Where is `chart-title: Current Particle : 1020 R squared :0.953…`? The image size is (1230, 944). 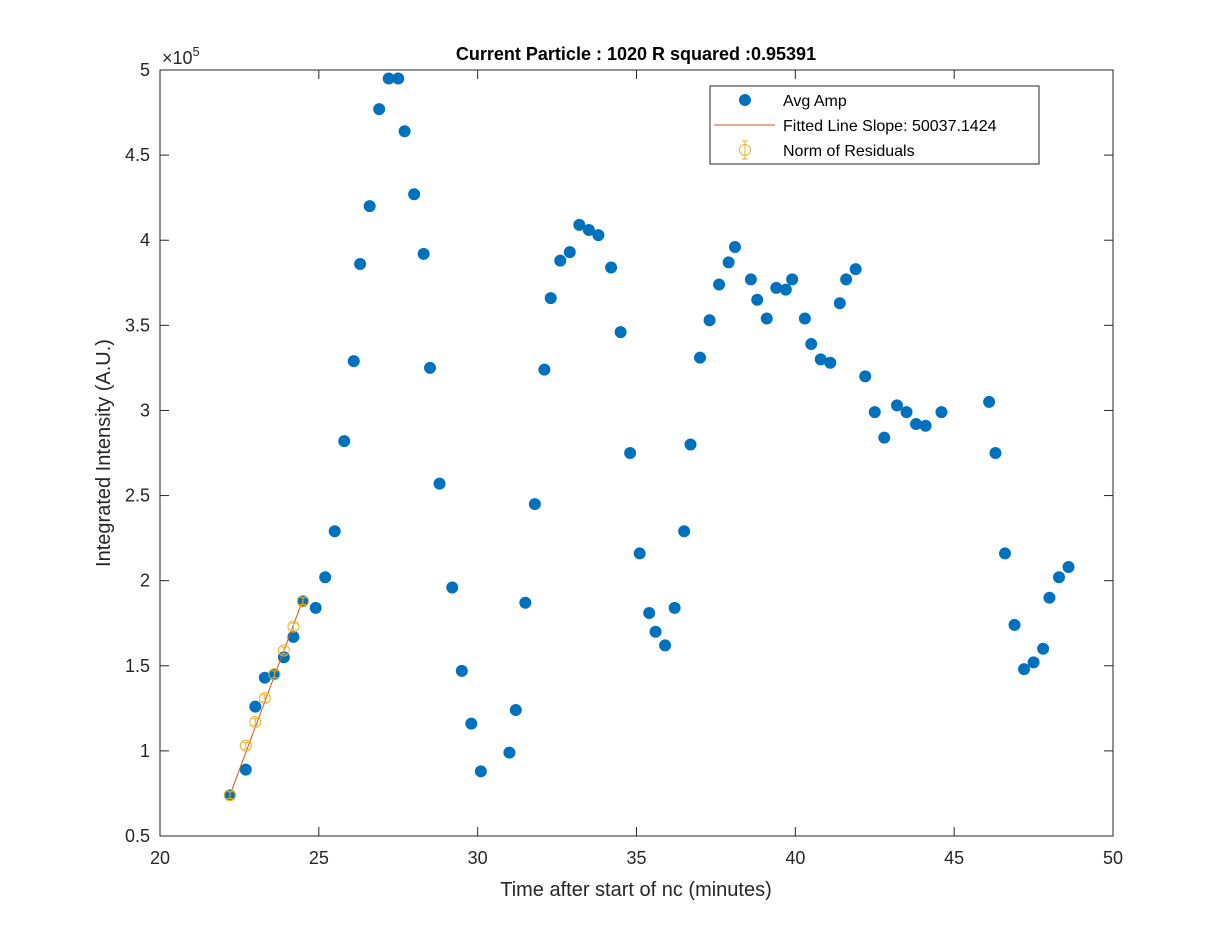
chart-title: Current Particle : 1020 R squared :0.953… is located at coordinates (636, 54).